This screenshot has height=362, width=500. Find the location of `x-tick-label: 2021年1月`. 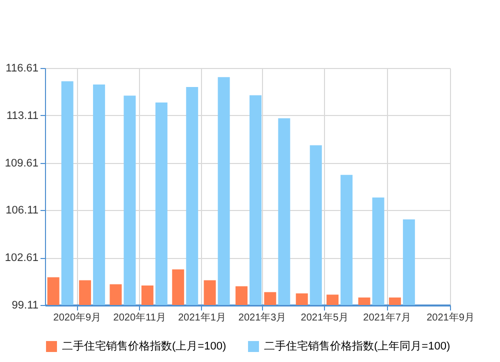

x-tick-label: 2021年1月 is located at coordinates (202, 318).